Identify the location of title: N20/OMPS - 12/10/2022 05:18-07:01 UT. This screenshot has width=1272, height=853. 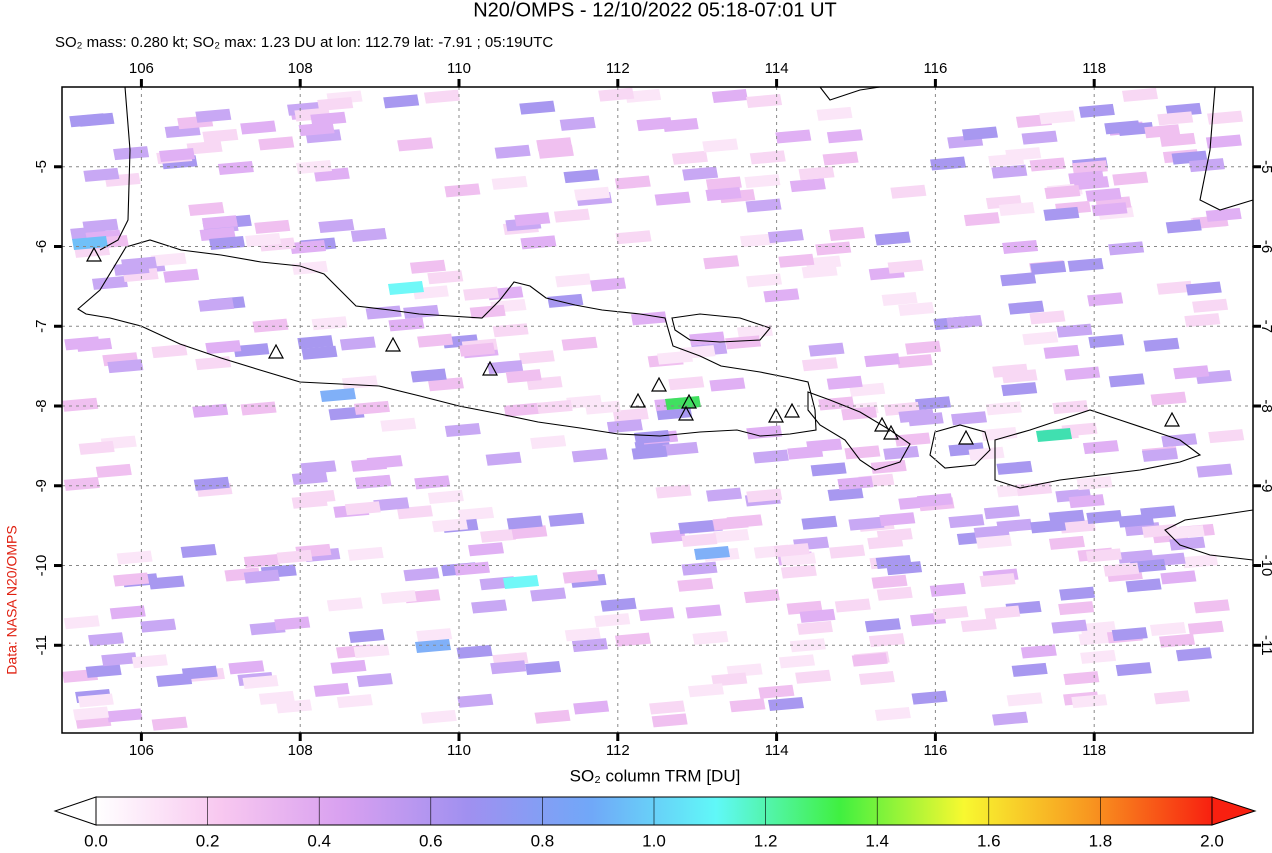
(655, 10).